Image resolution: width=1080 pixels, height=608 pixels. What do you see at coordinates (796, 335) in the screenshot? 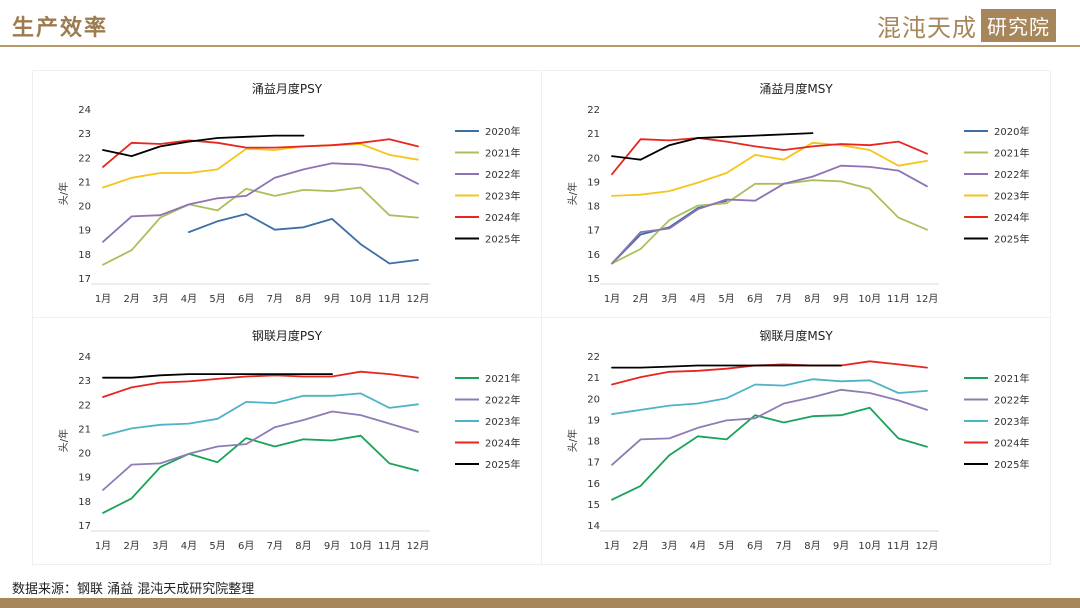
I see `chart-title: 钢联月度MSY` at bounding box center [796, 335].